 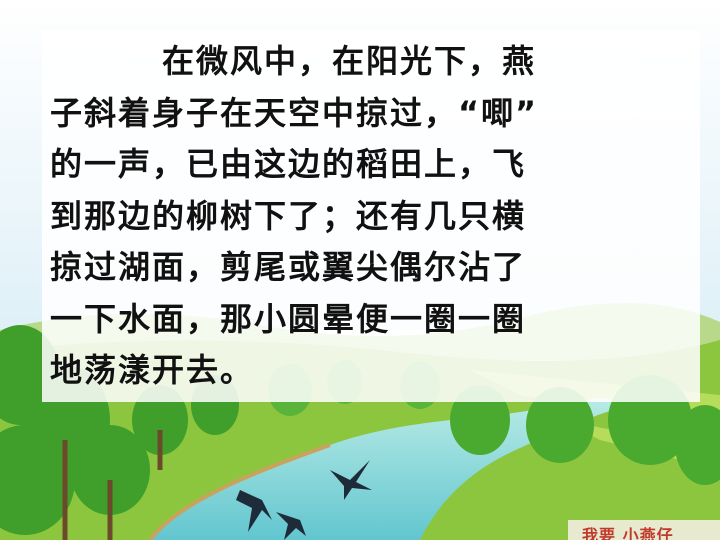 What do you see at coordinates (294, 112) in the screenshot?
I see `passage-line: 子斜着身子在天空中掠过，“唧”` at bounding box center [294, 112].